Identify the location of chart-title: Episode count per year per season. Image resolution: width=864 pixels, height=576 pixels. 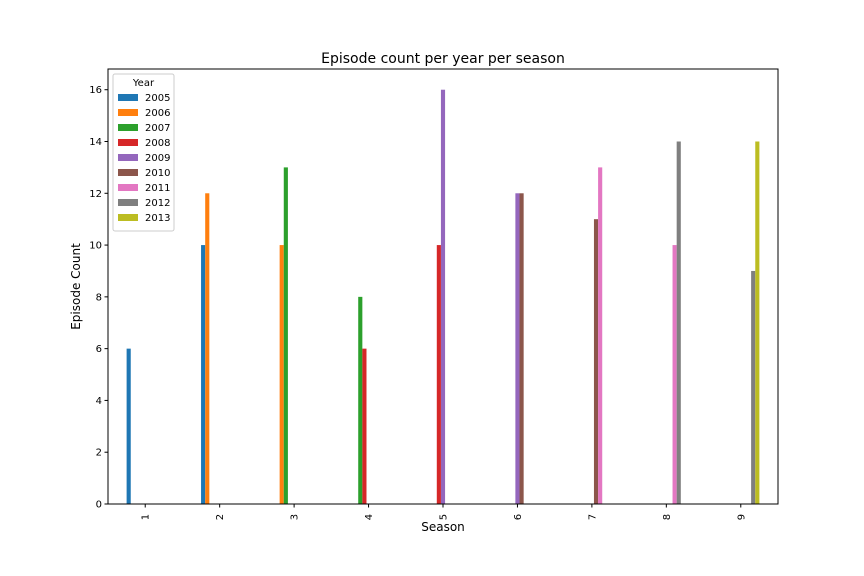
(443, 59).